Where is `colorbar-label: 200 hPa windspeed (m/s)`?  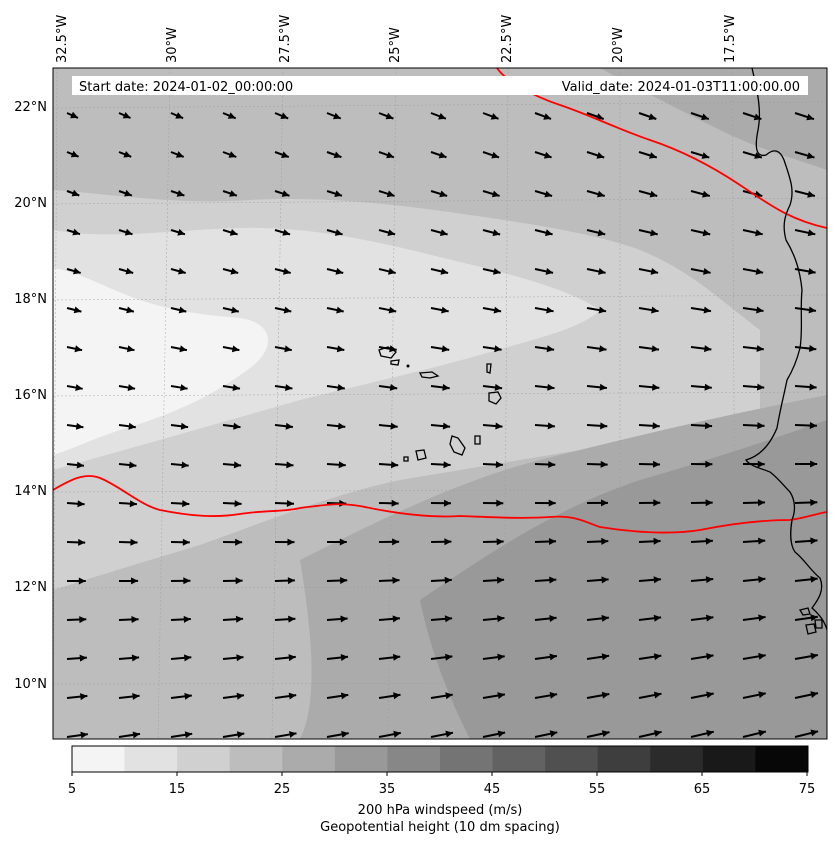
colorbar-label: 200 hPa windspeed (m/s) is located at coordinates (440, 810).